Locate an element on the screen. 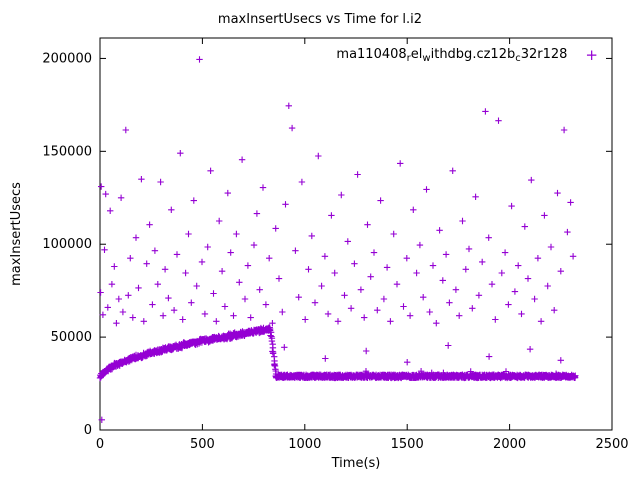 This screenshot has width=640, height=480. x-tick-label: 2000 is located at coordinates (509, 444).